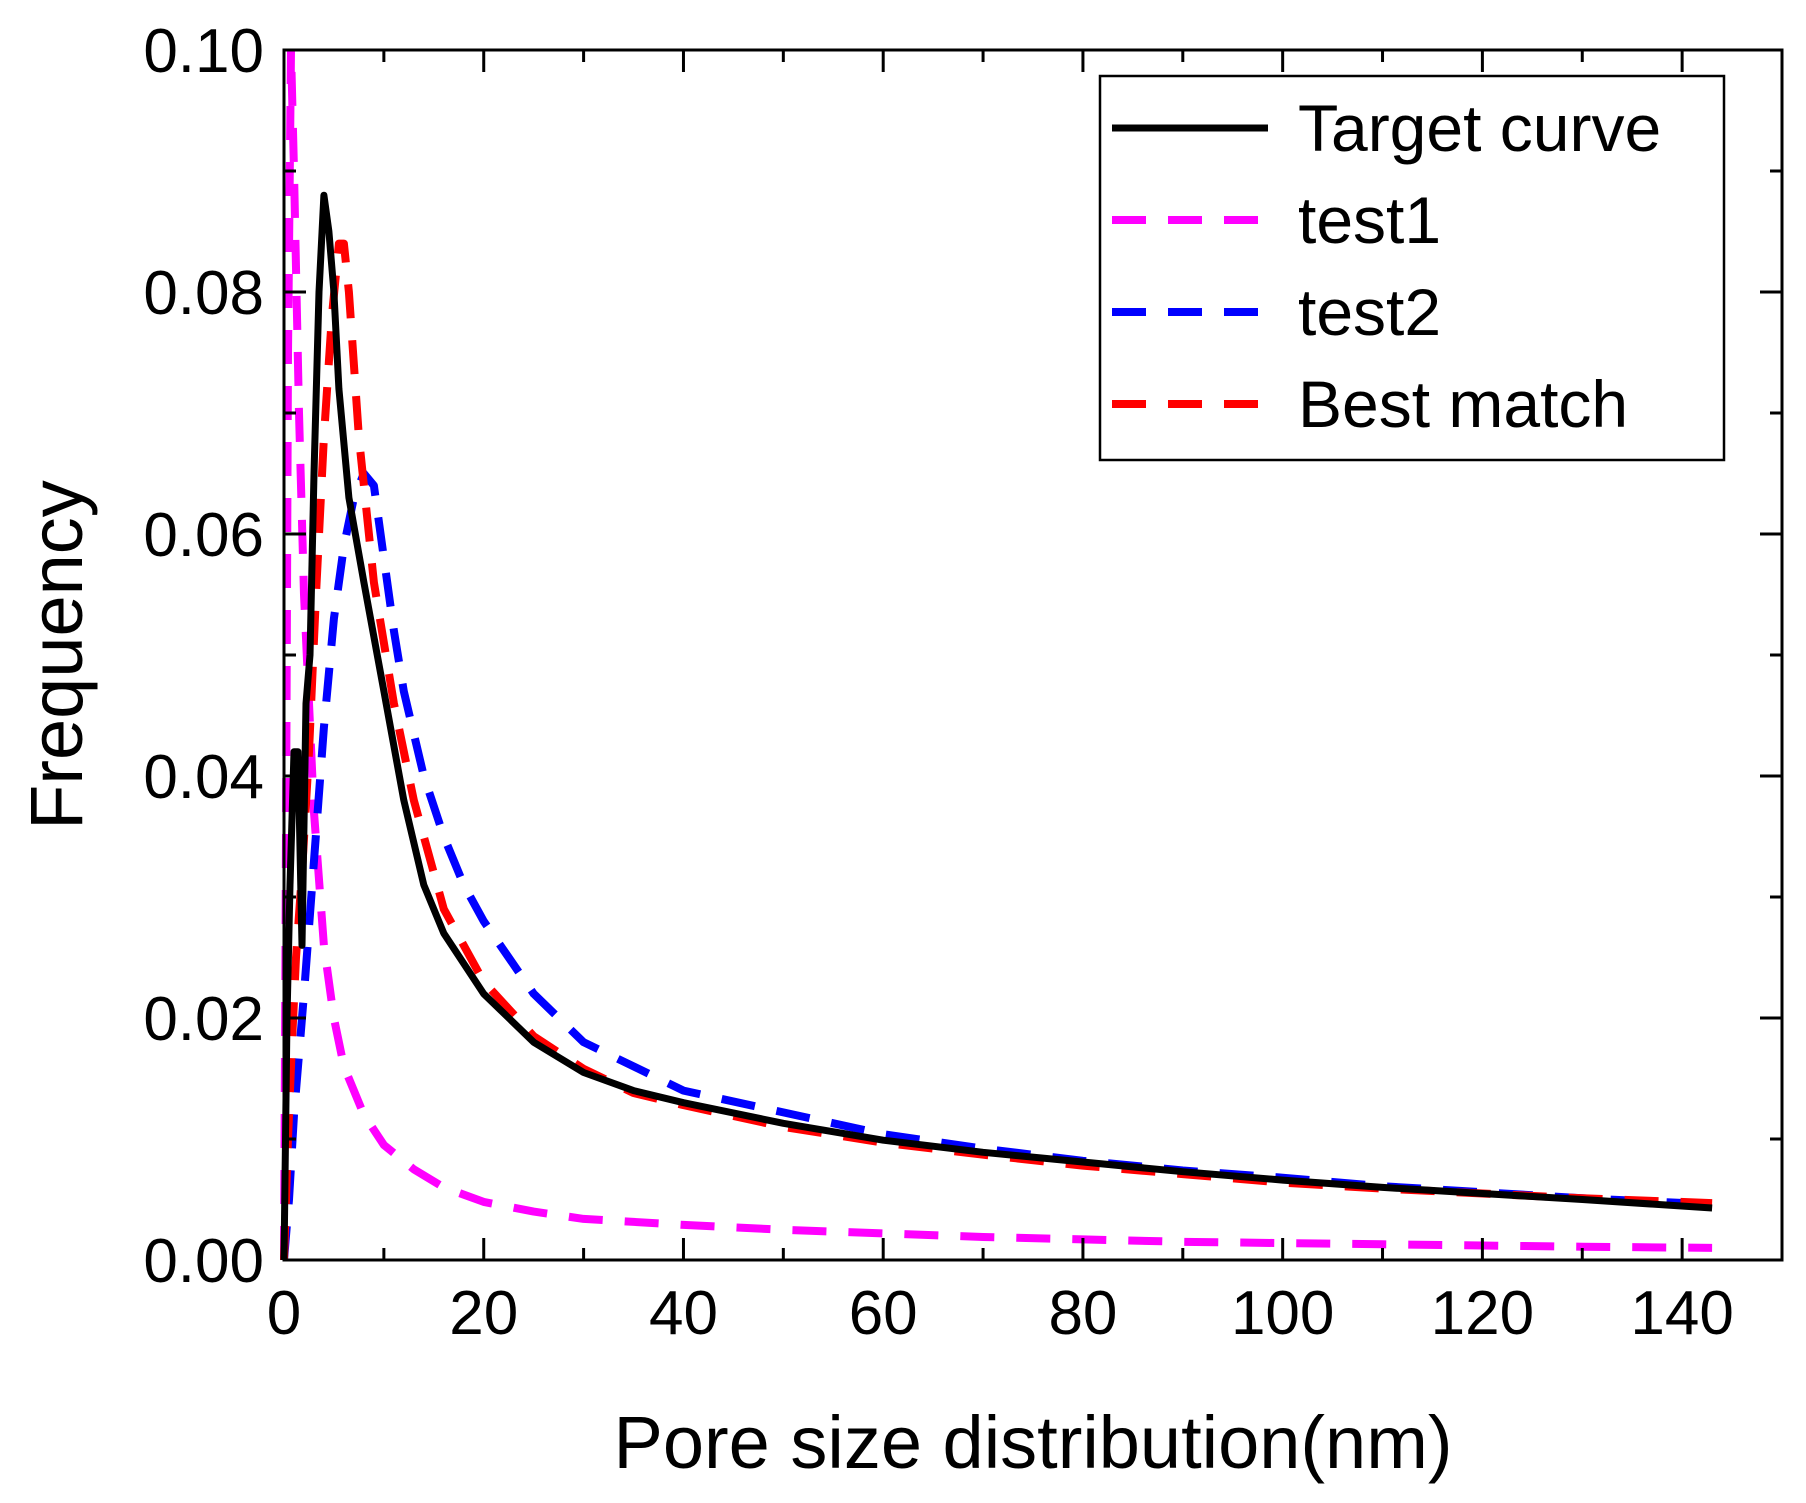 This screenshot has width=1806, height=1503. What do you see at coordinates (203, 293) in the screenshot?
I see `y-tick-label: 0.08` at bounding box center [203, 293].